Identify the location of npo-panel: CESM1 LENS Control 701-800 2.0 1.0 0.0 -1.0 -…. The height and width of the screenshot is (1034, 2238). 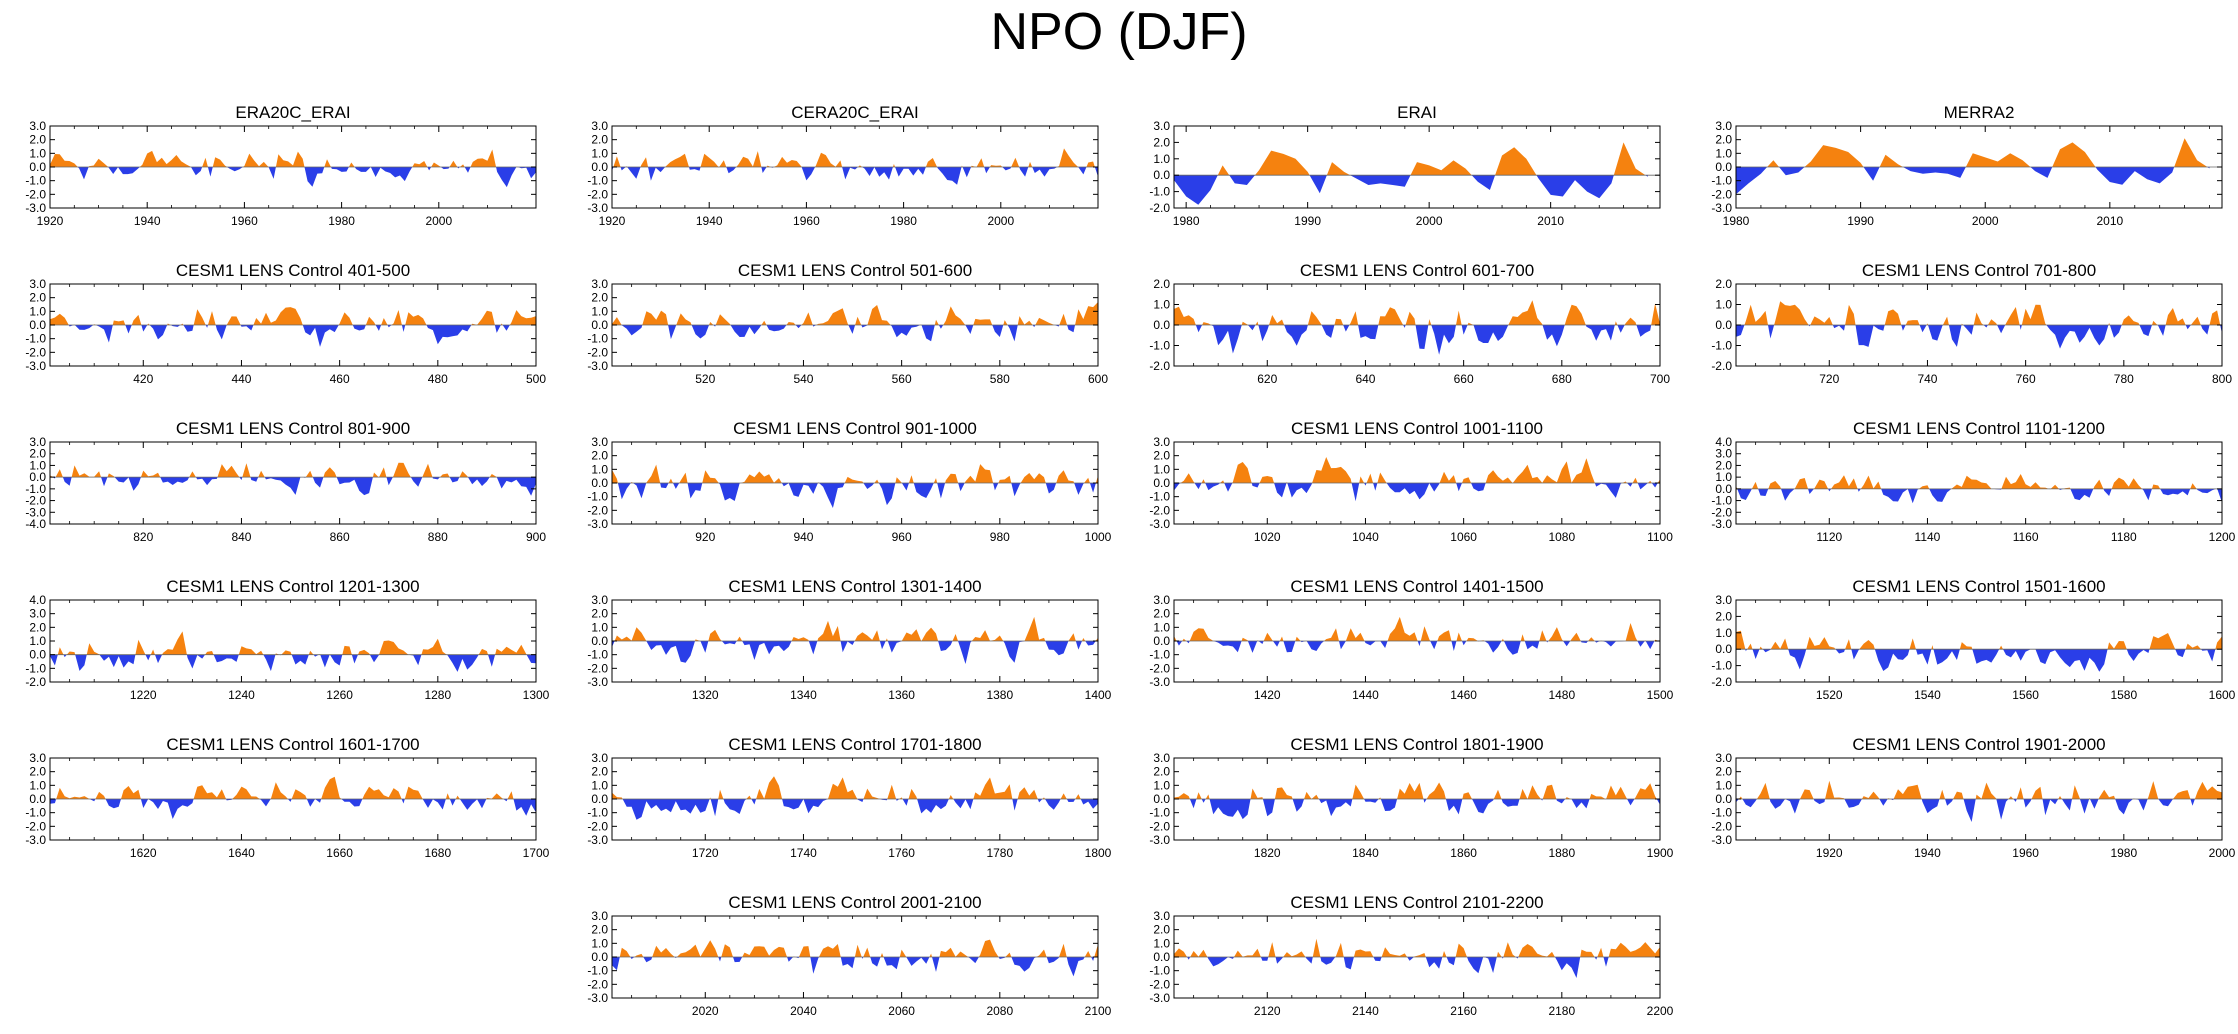
(1971, 323).